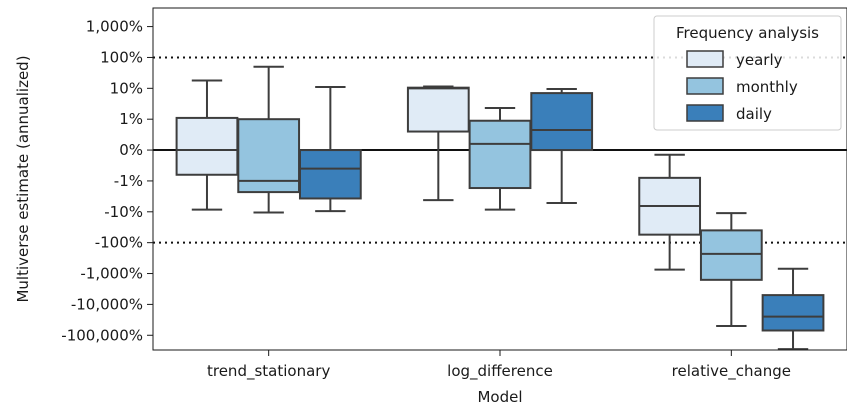  Describe the element at coordinates (499, 397) in the screenshot. I see `x-axis-label: Model` at that location.